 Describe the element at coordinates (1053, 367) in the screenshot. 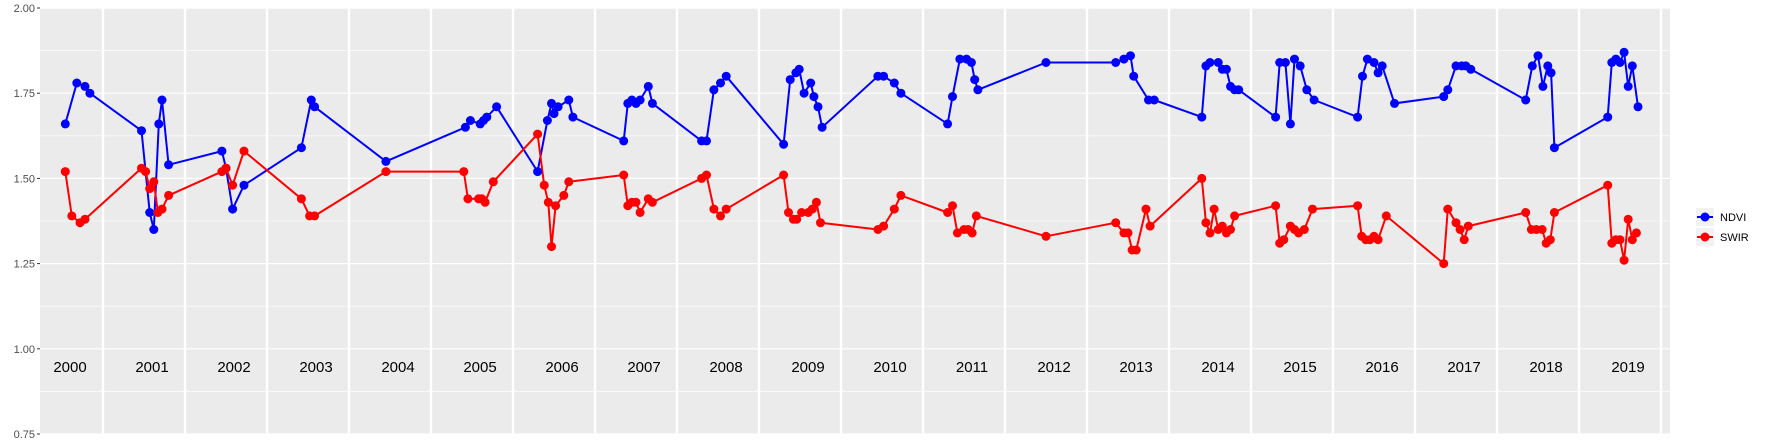

I see `year-label: 2012` at that location.